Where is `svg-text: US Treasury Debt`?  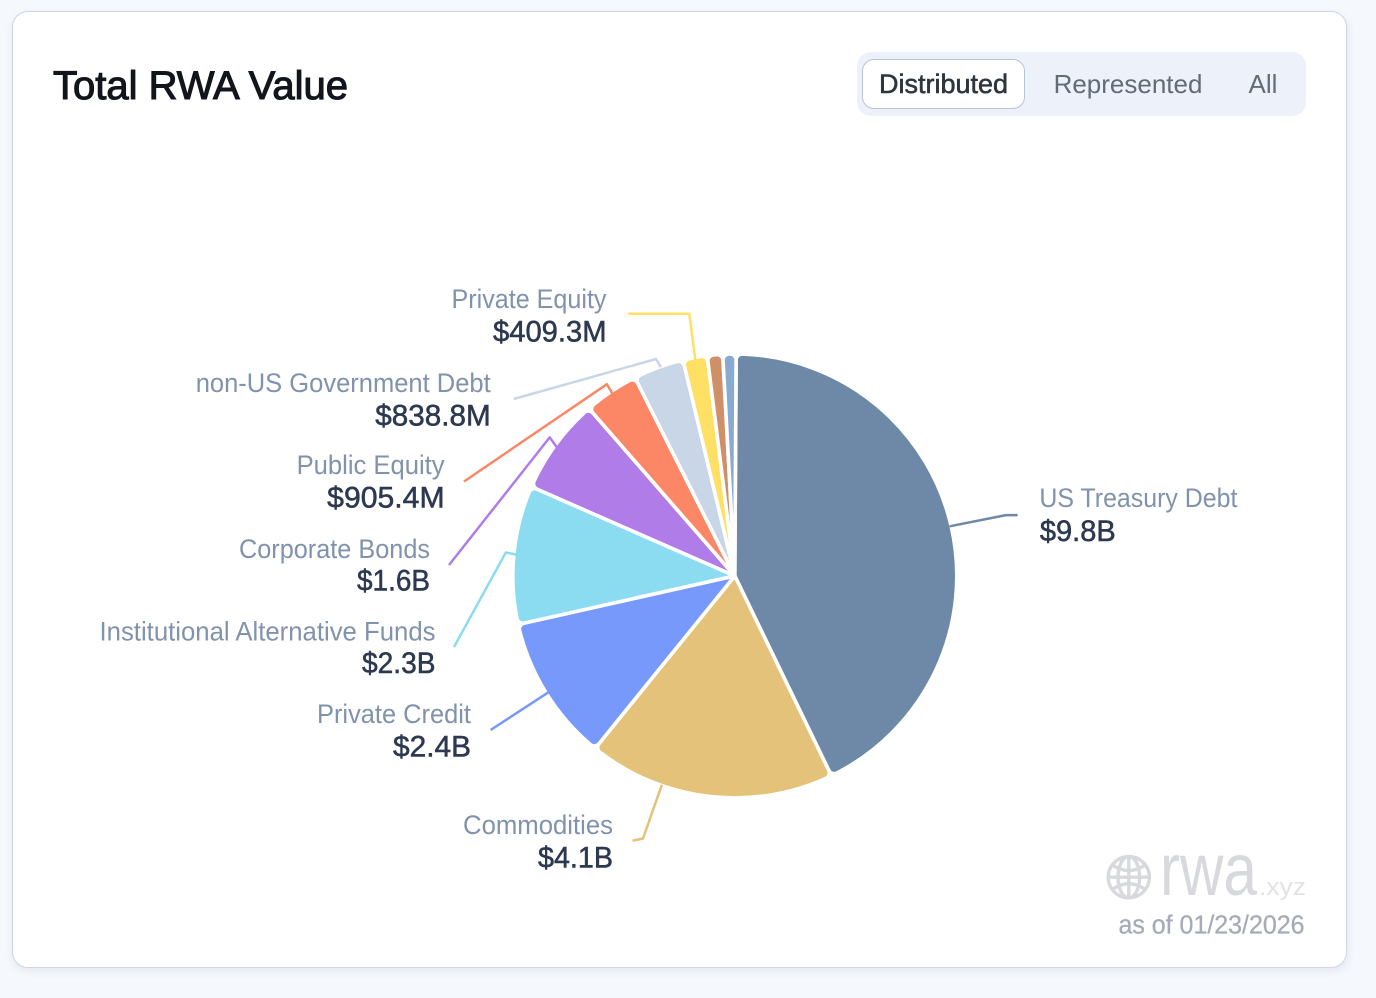 svg-text: US Treasury Debt is located at coordinates (1138, 498).